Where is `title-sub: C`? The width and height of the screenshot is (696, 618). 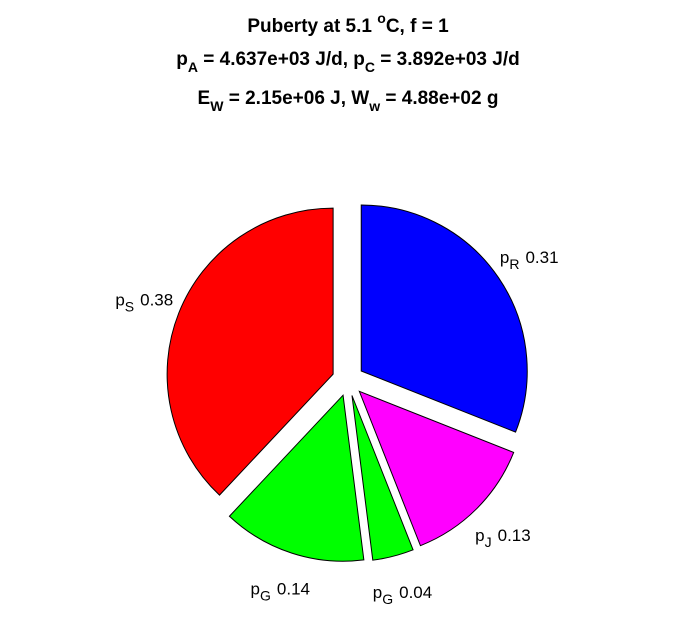
title-sub: C is located at coordinates (370, 67).